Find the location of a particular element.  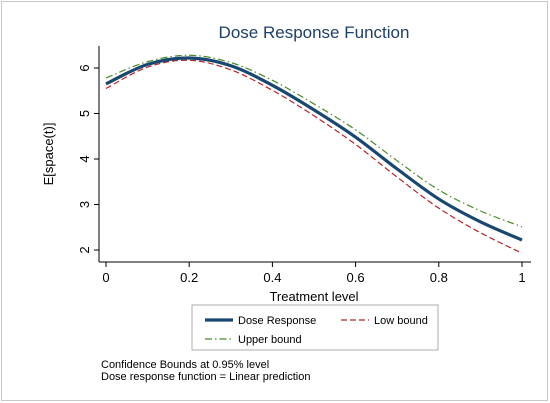

x-tick-label: 0.8 is located at coordinates (439, 277).